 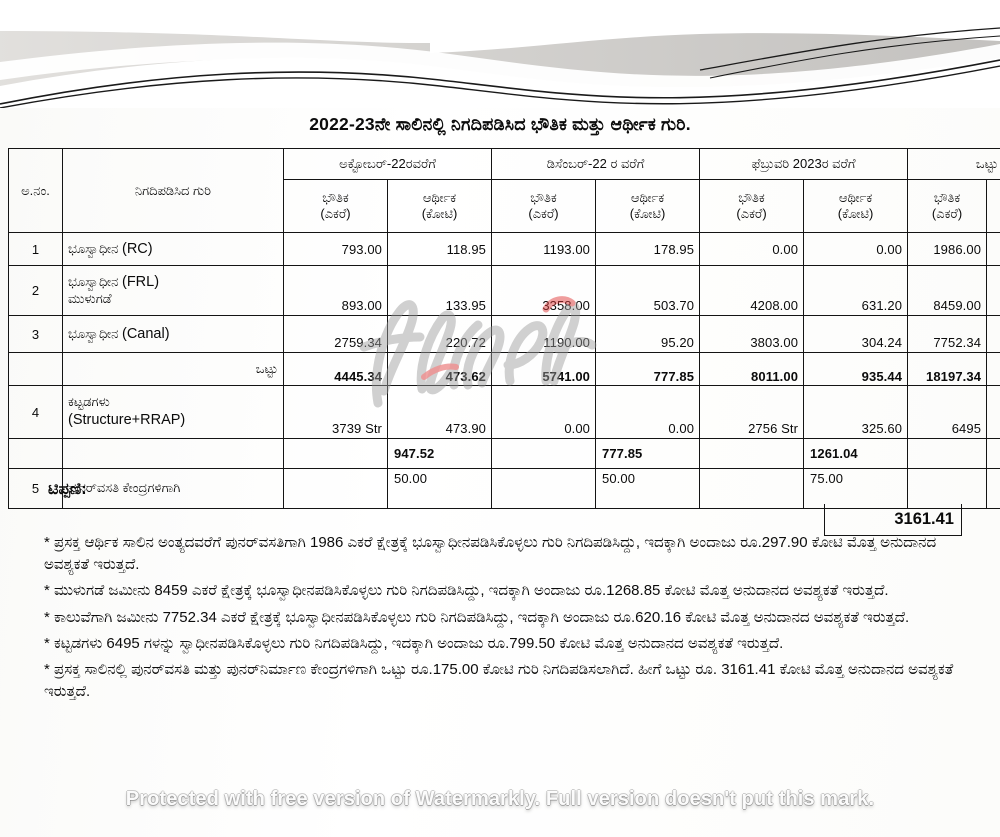 I want to click on cell-subtotal-feb-physical: 8011.00, so click(x=752, y=369).